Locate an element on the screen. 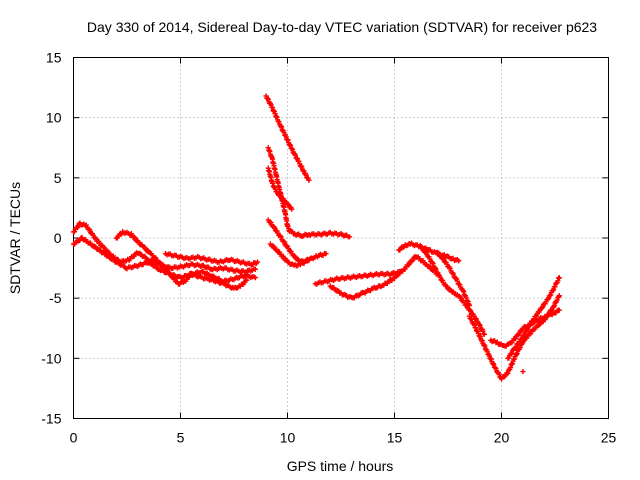 This screenshot has width=640, height=480. series-outlier is located at coordinates (523, 371).